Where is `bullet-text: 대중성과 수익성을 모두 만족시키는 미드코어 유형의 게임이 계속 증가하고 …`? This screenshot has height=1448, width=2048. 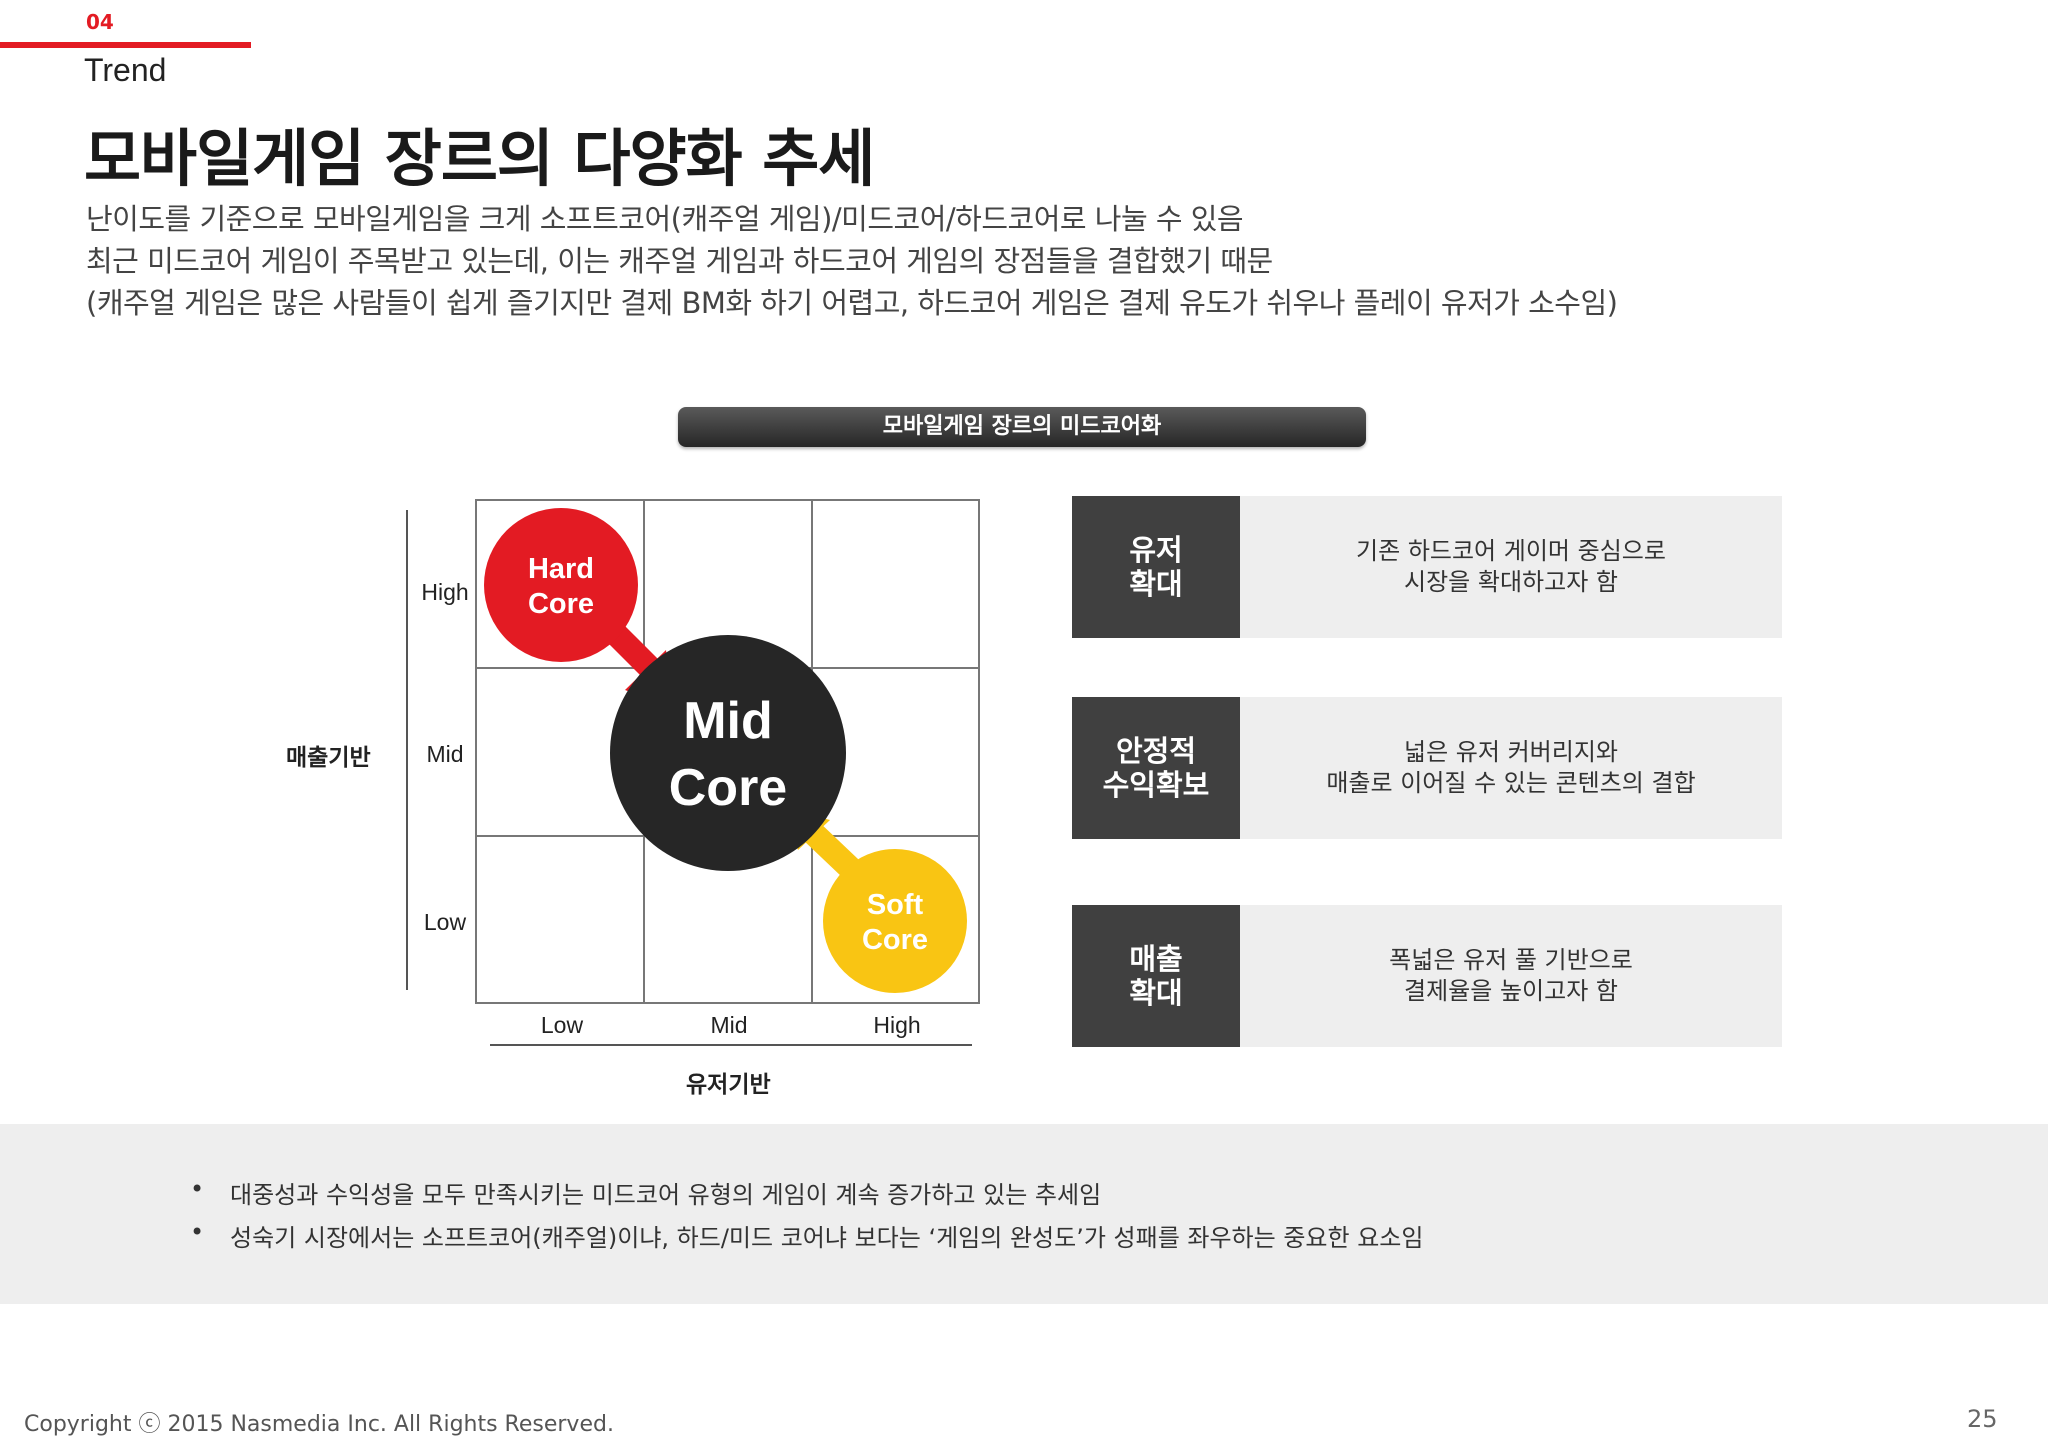 bullet-text: 대중성과 수익성을 모두 만족시키는 미드코어 유형의 게임이 계속 증가하고 … is located at coordinates (666, 1195).